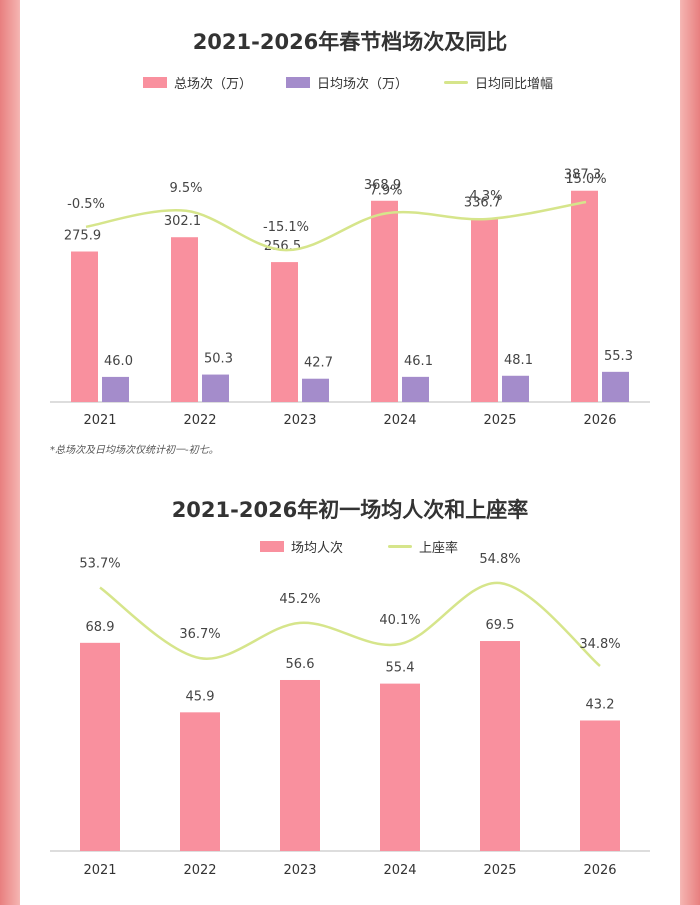 This screenshot has height=905, width=700. What do you see at coordinates (134, 450) in the screenshot?
I see `chart-footnote: *总场次及日均场次仅统计初一-初七。` at bounding box center [134, 450].